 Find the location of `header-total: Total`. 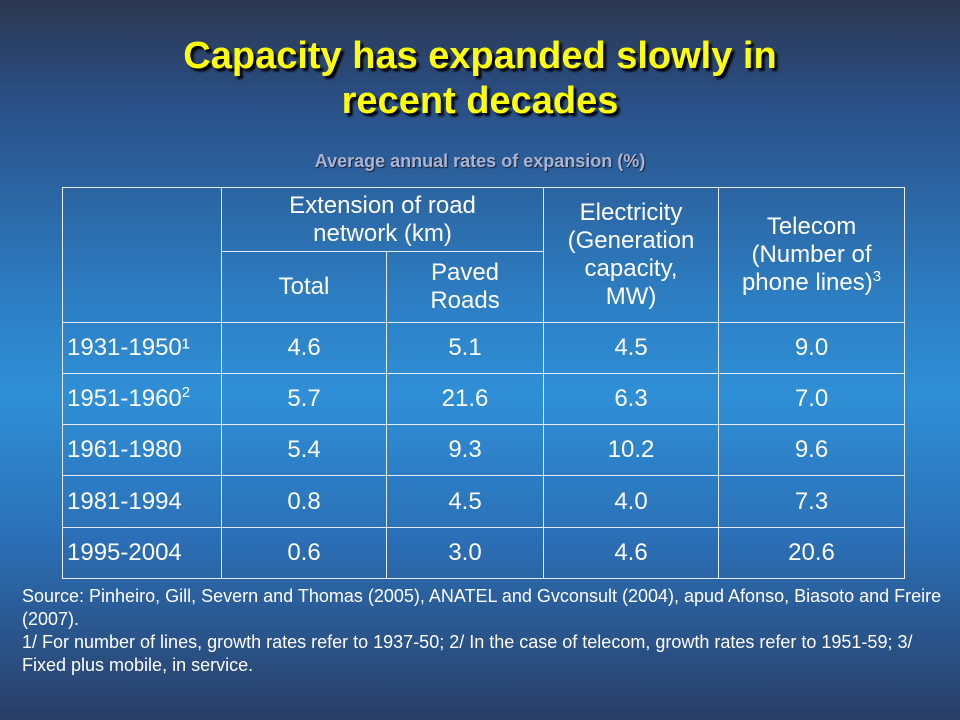

header-total: Total is located at coordinates (304, 287).